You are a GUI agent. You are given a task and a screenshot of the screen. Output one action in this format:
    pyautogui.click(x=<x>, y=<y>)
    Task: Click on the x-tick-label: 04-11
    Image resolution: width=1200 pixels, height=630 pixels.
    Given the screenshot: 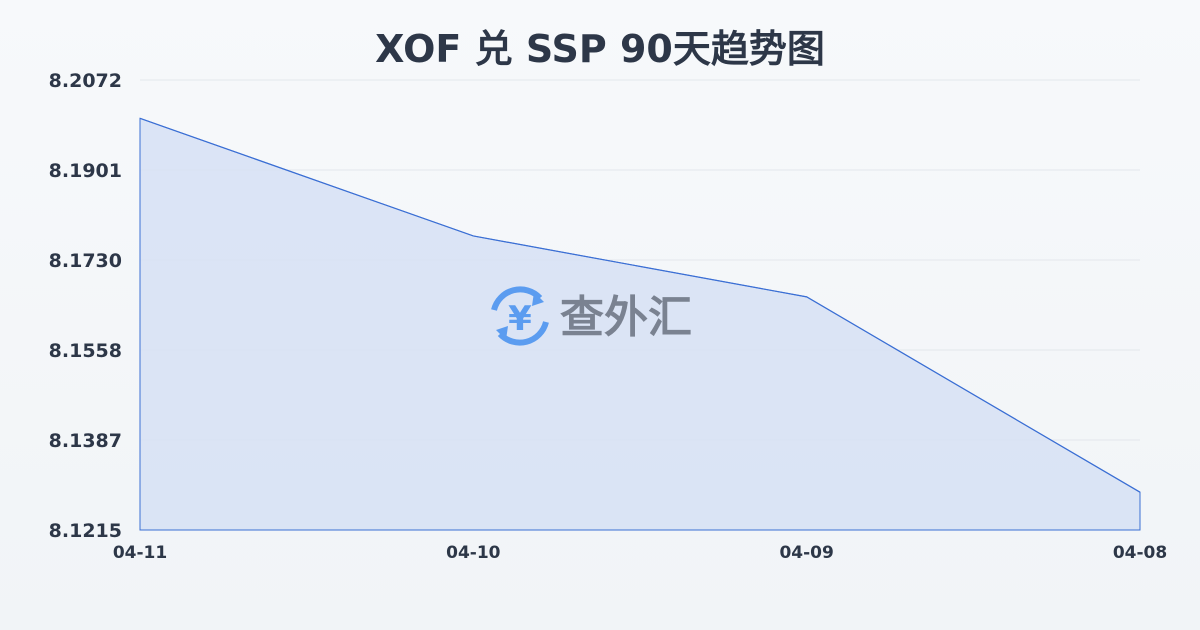 What is the action you would take?
    pyautogui.click(x=140, y=553)
    